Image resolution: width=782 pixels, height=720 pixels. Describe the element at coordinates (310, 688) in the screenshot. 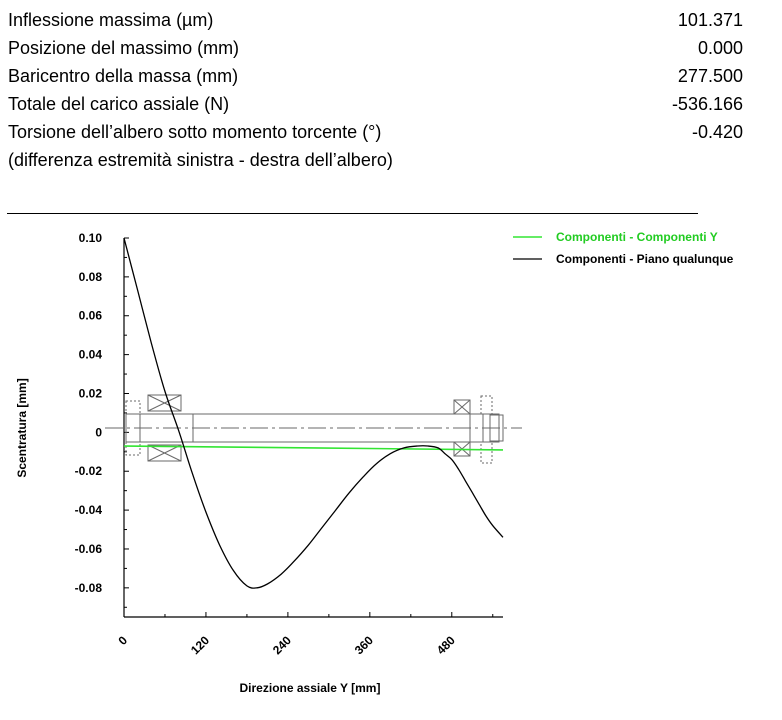

I see `x-axis-title: Direzione assiale Y [mm]` at that location.